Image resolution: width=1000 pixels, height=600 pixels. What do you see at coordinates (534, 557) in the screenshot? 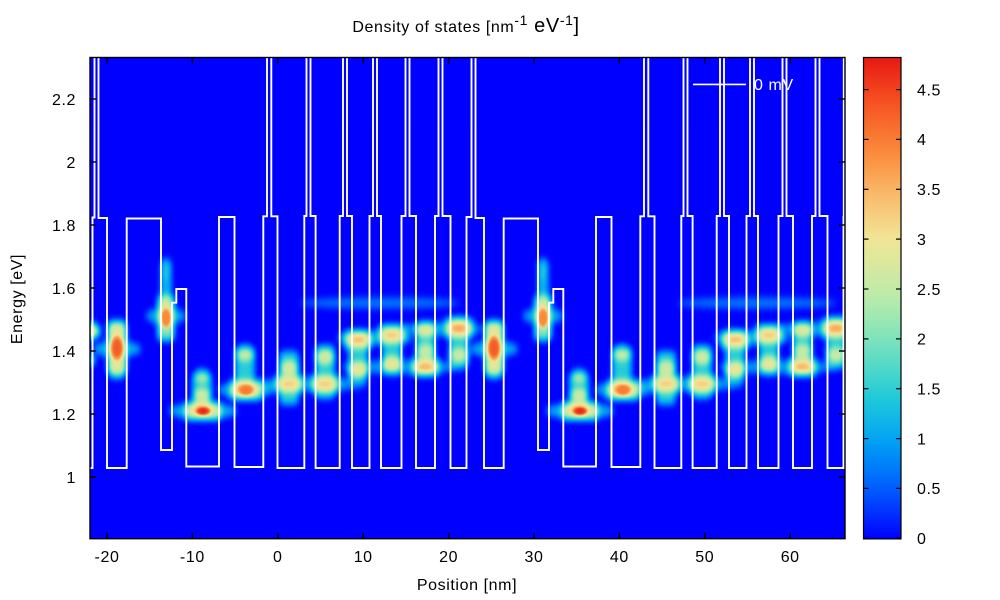
I see `svg-text: 30` at bounding box center [534, 557].